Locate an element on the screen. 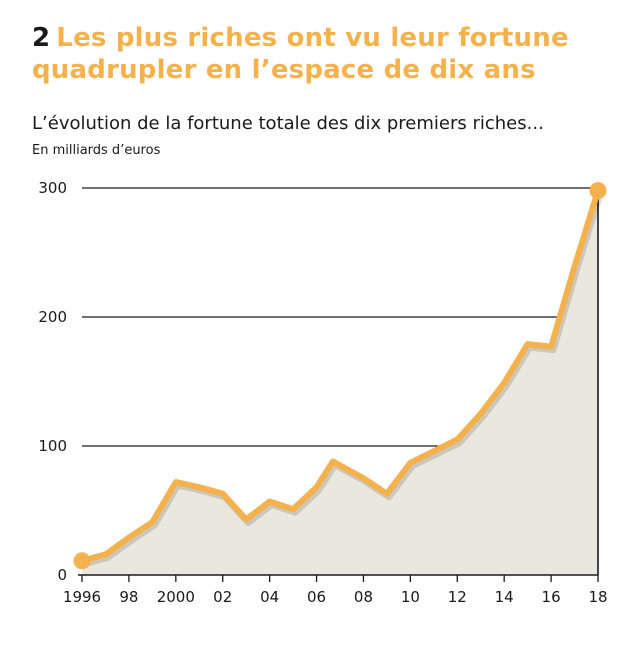 The height and width of the screenshot is (651, 636). start-point-marker is located at coordinates (82, 561).